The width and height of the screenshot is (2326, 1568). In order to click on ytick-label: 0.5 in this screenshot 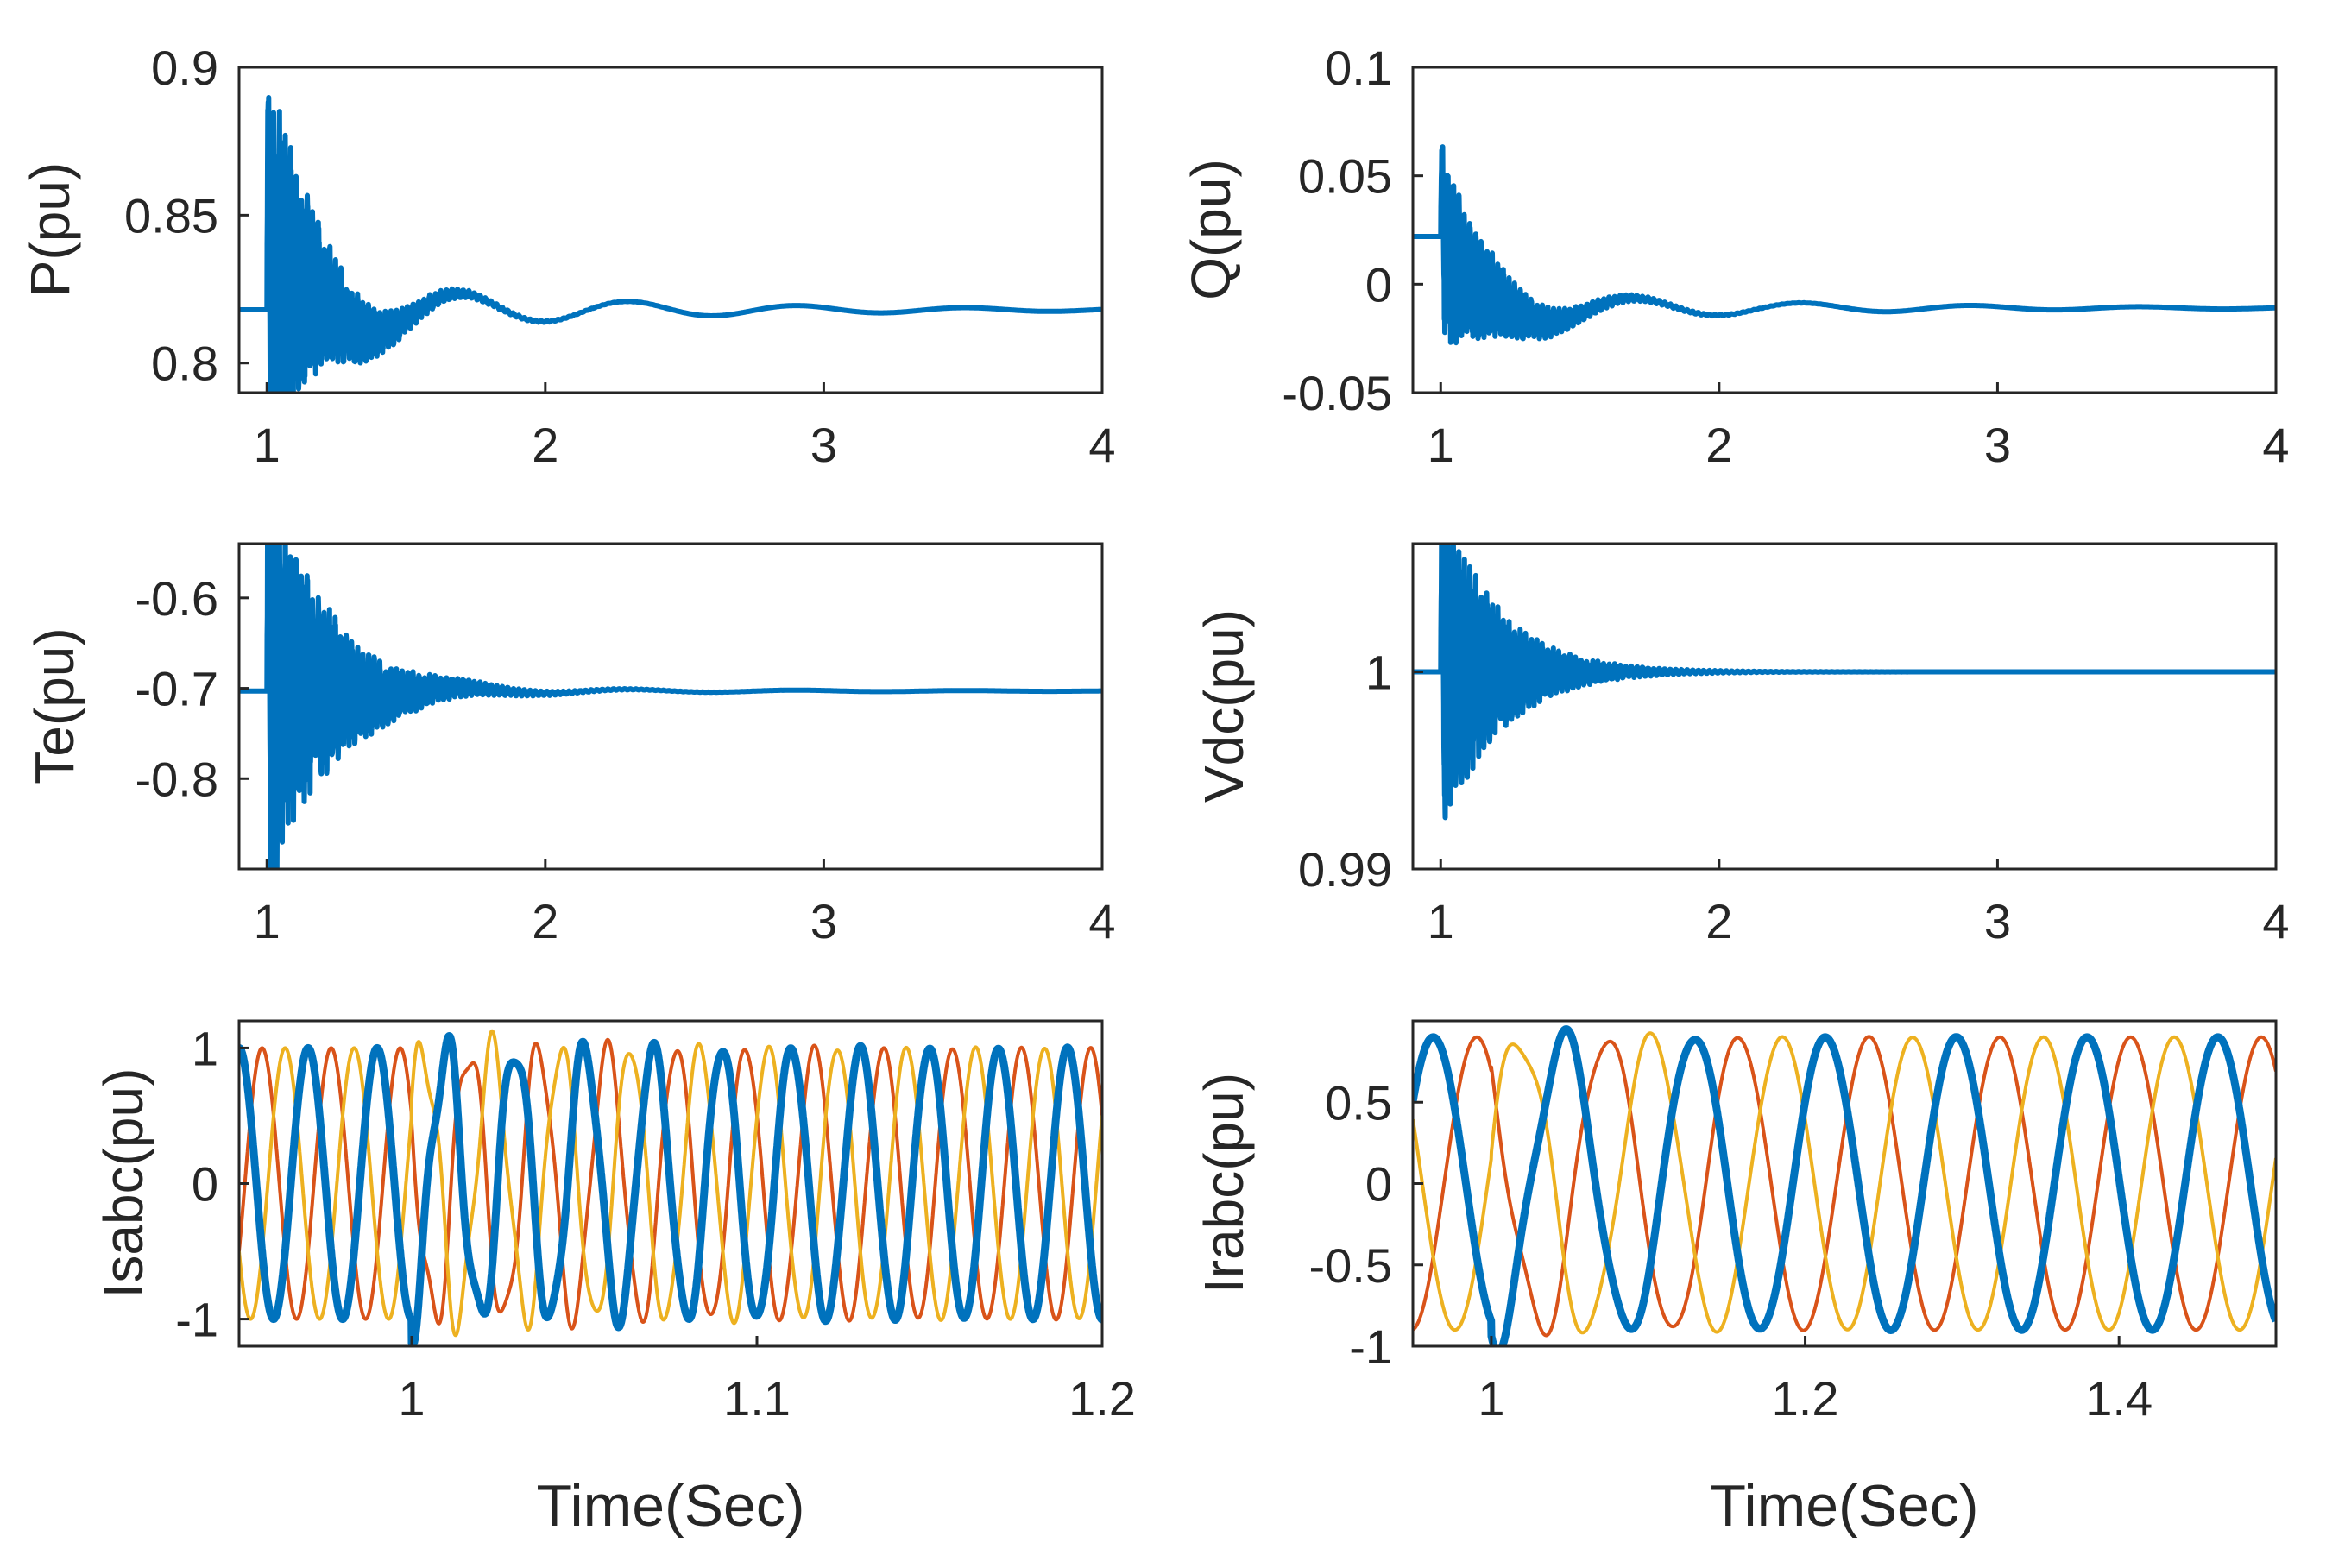, I will do `click(1358, 1102)`.